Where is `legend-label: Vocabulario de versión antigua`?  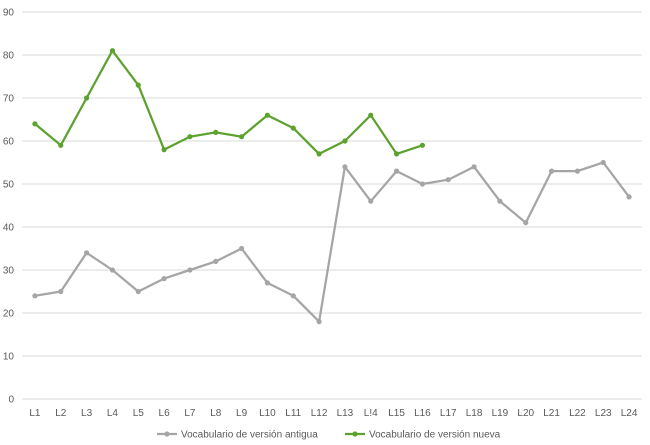
legend-label: Vocabulario de versión antigua is located at coordinates (249, 435).